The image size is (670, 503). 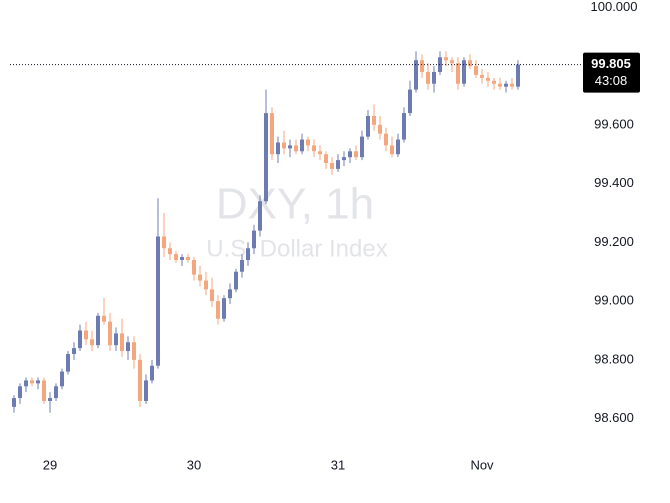 I want to click on x-tick-label: 30, so click(x=194, y=464).